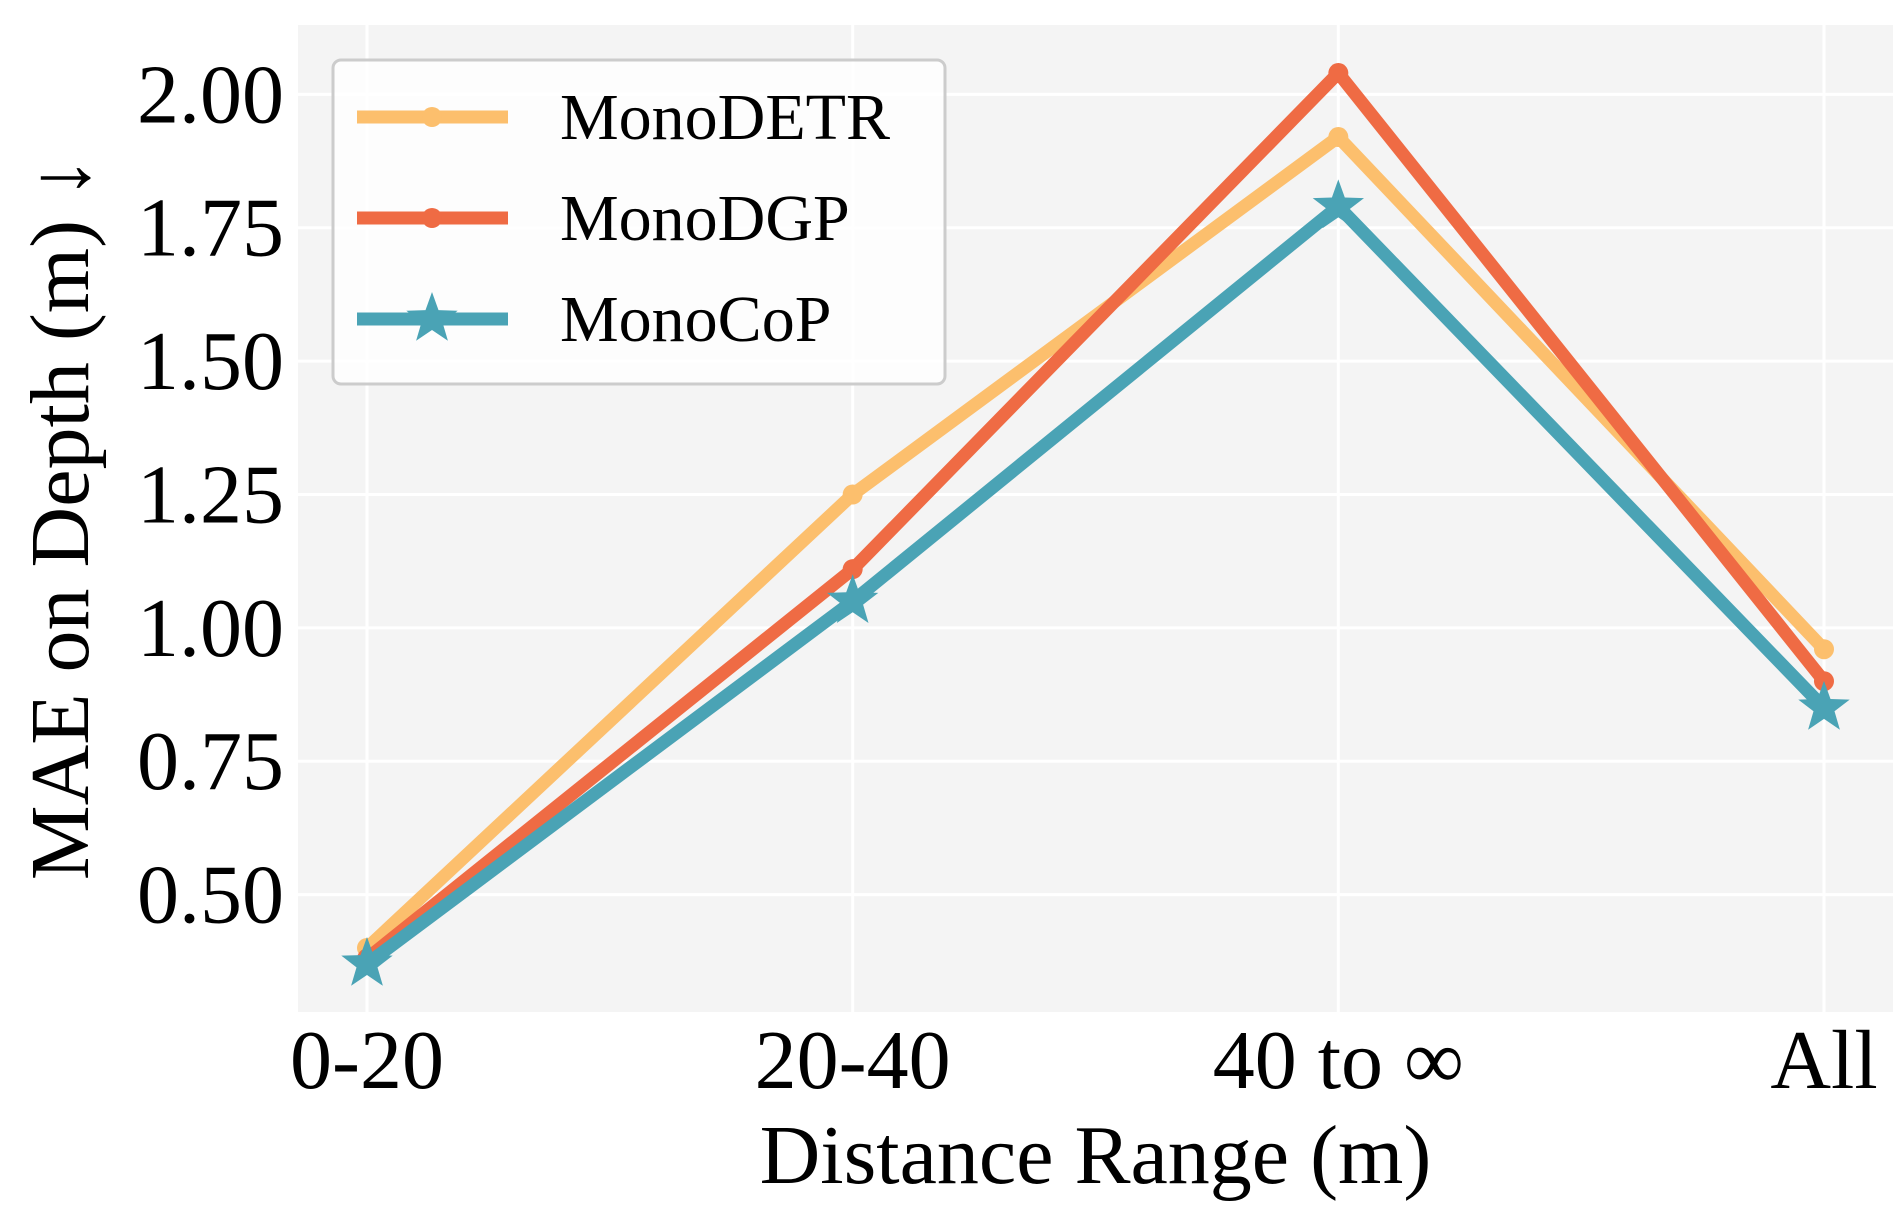 This screenshot has width=1903, height=1225. I want to click on legend-box, so click(639, 222).